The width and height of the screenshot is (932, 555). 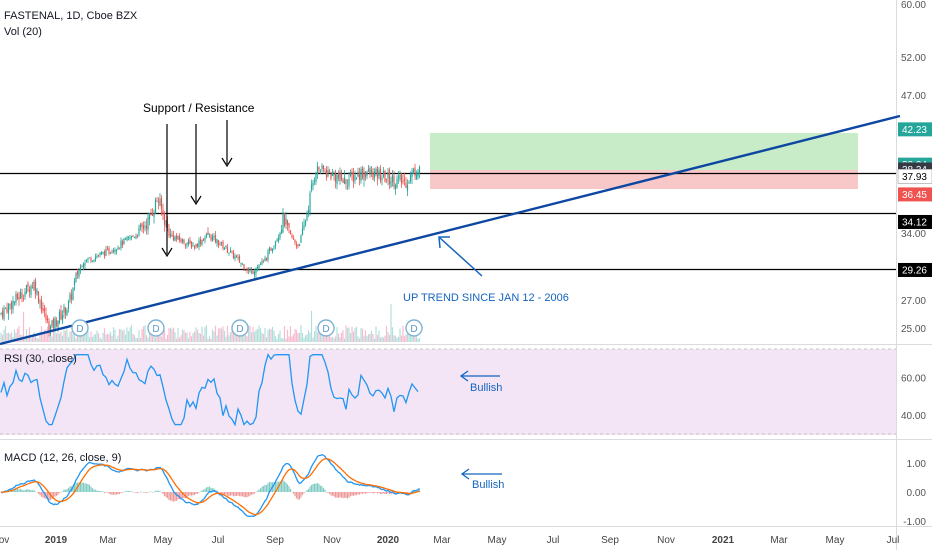 What do you see at coordinates (209, 390) in the screenshot?
I see `rsi-line` at bounding box center [209, 390].